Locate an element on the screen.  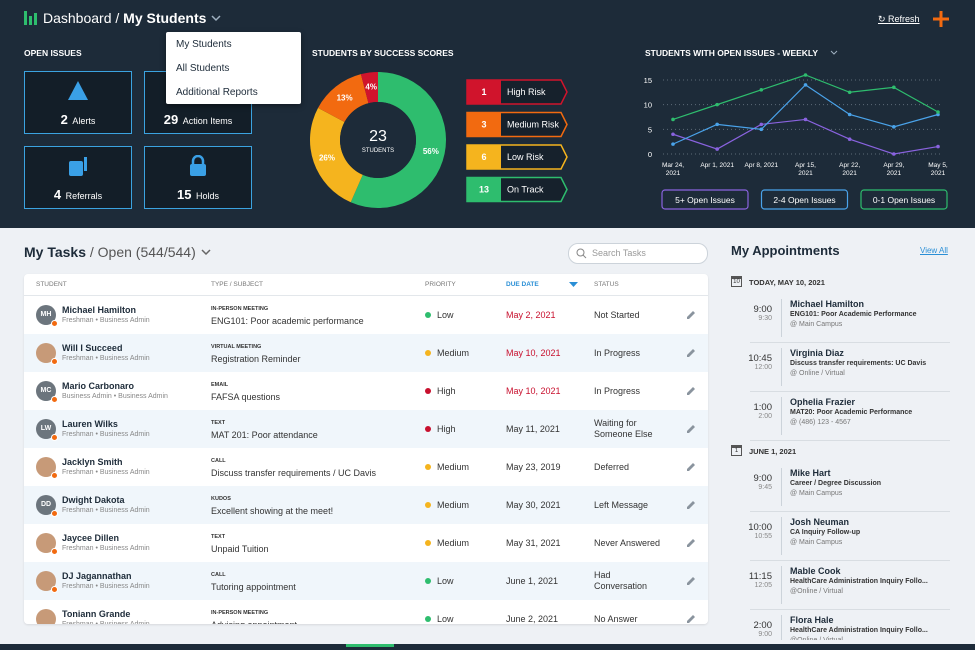
avatar is located at coordinates (46, 467).